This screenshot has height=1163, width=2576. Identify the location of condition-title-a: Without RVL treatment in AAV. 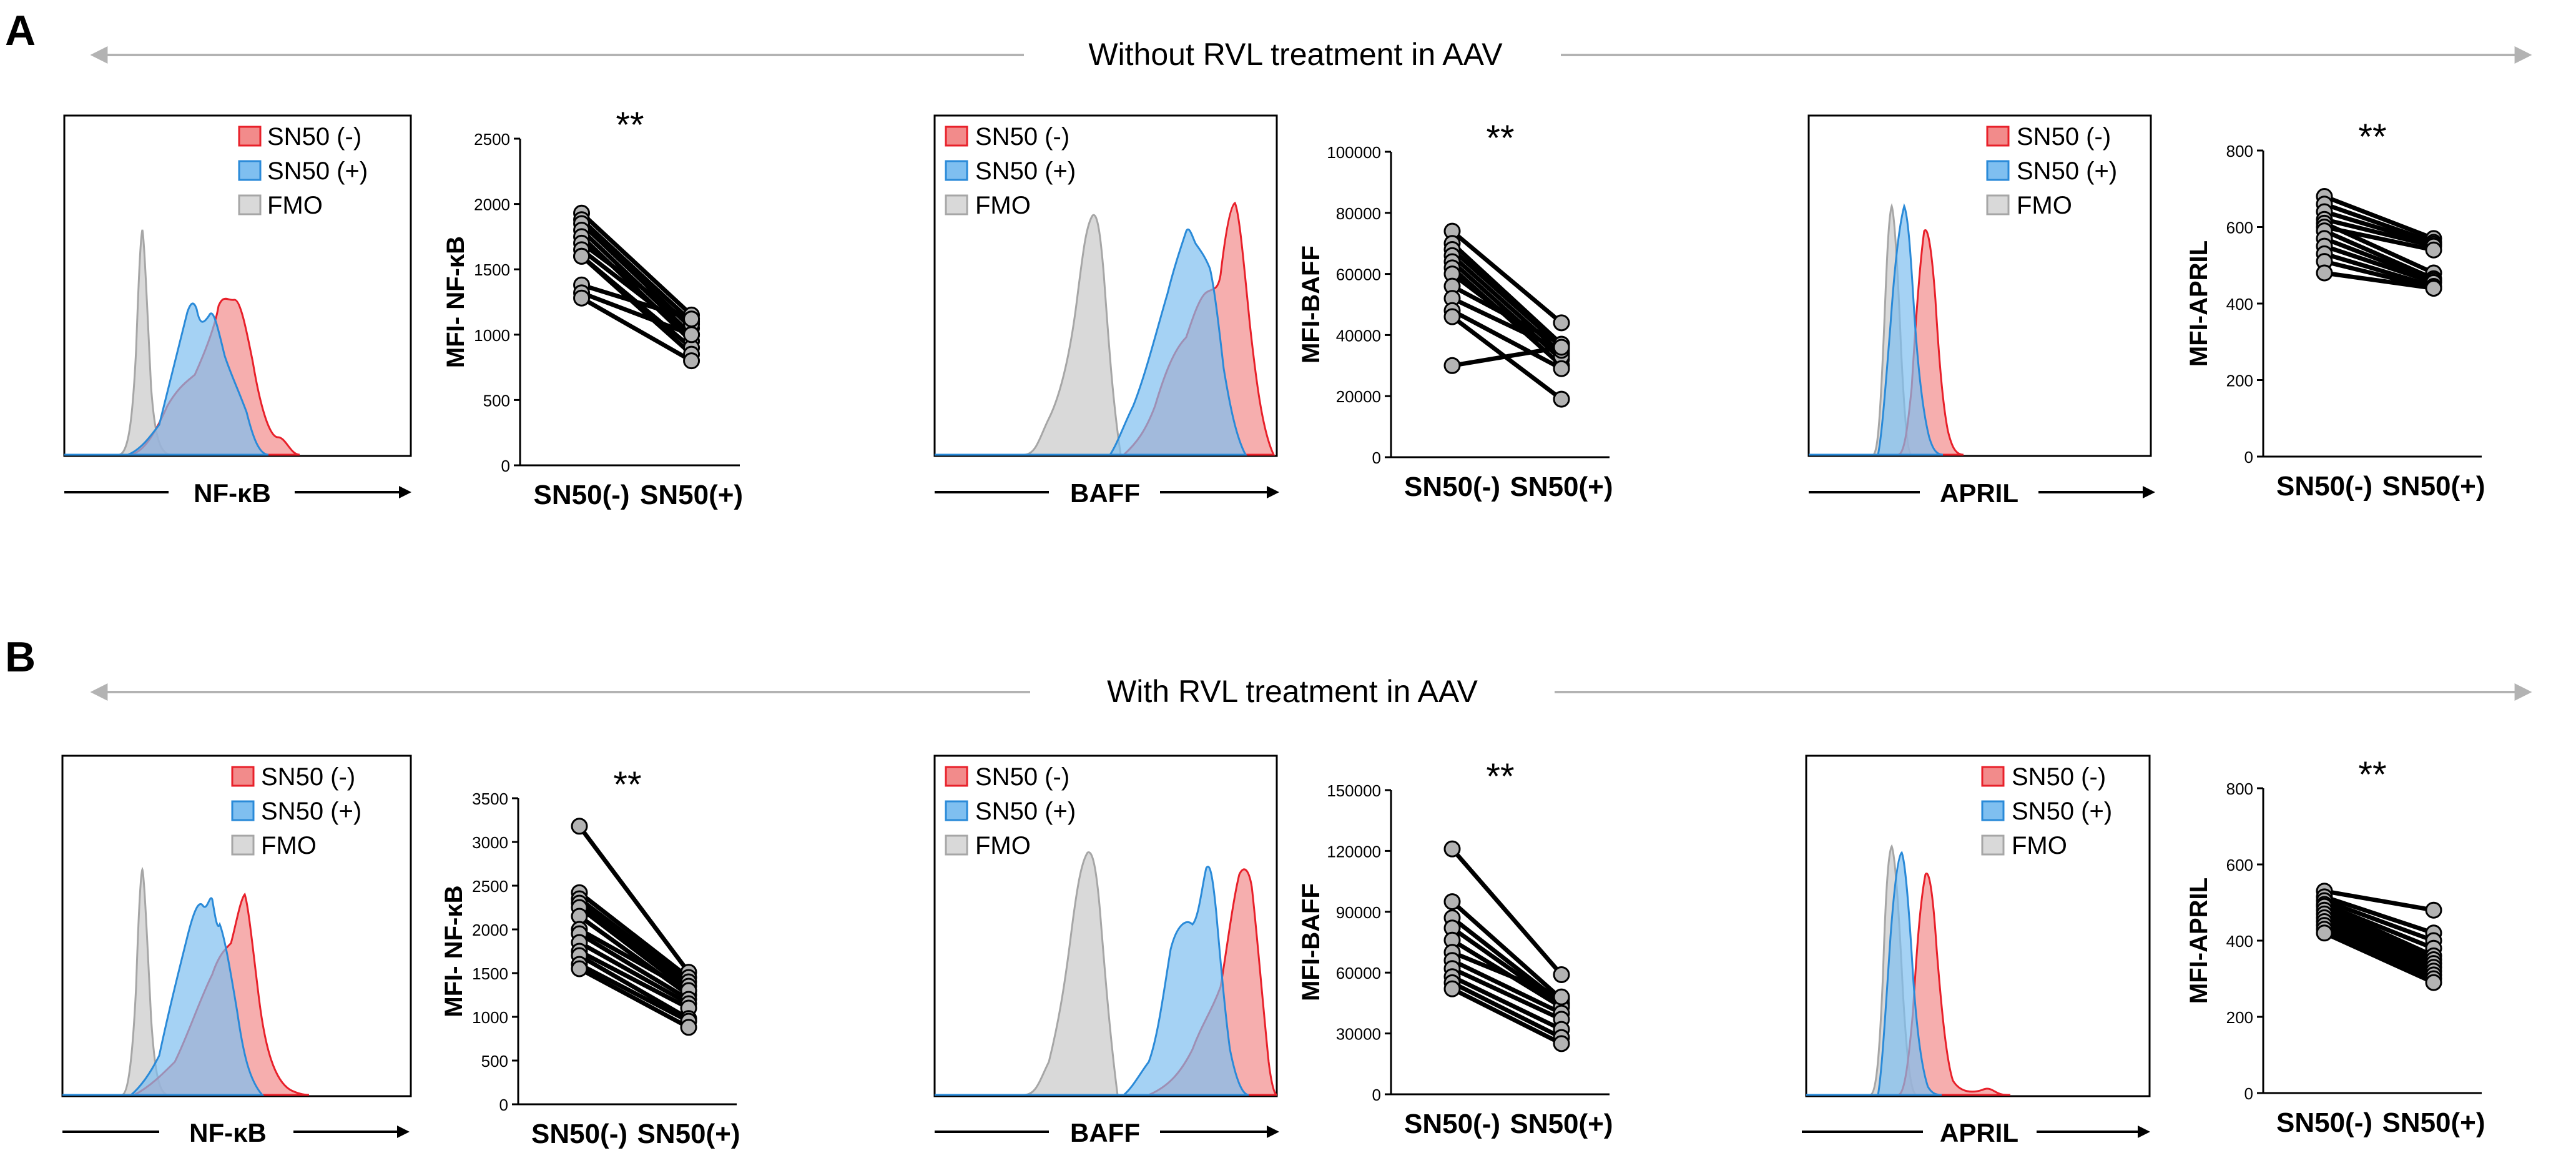
(1295, 54).